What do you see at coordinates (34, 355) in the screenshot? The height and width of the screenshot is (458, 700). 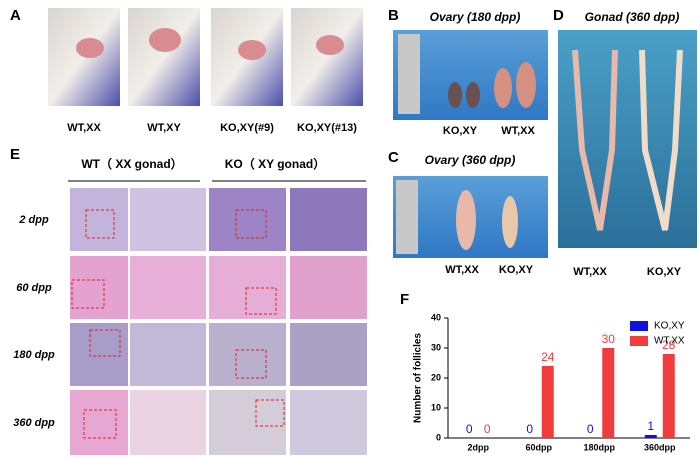 I see `row-label: 180 dpp` at bounding box center [34, 355].